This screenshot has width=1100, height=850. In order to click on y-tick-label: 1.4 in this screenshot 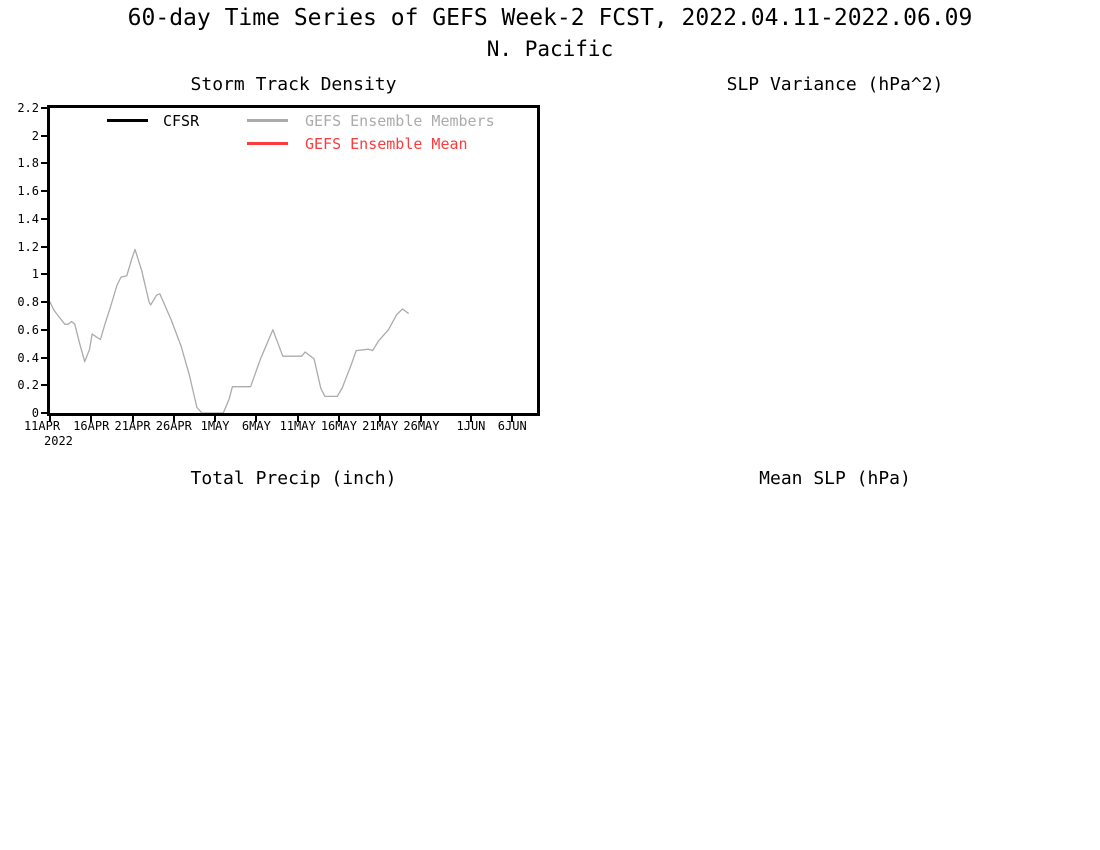, I will do `click(28, 218)`.